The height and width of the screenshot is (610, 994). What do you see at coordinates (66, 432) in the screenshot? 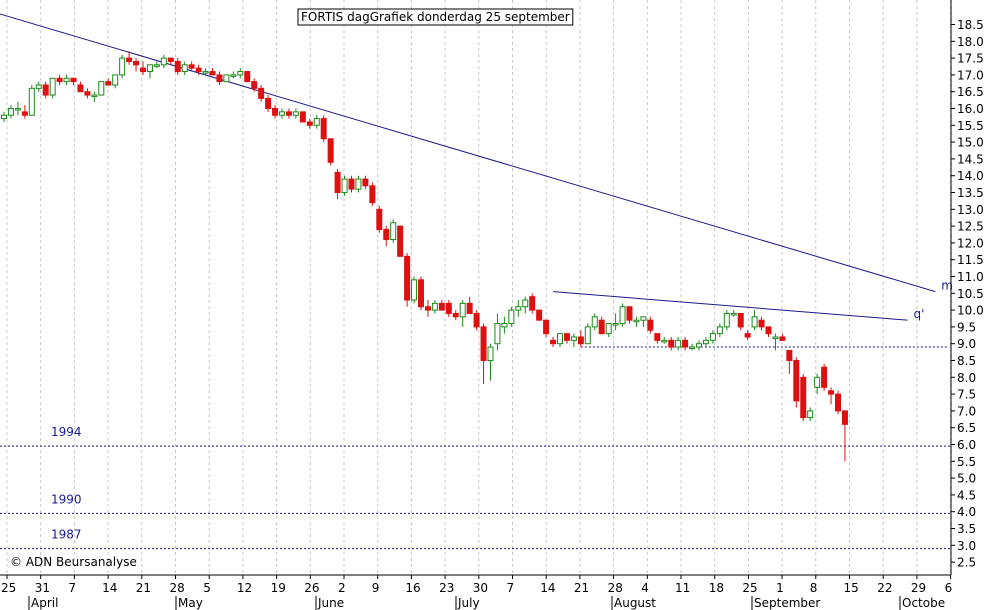
I see `support-line-label: 1994` at bounding box center [66, 432].